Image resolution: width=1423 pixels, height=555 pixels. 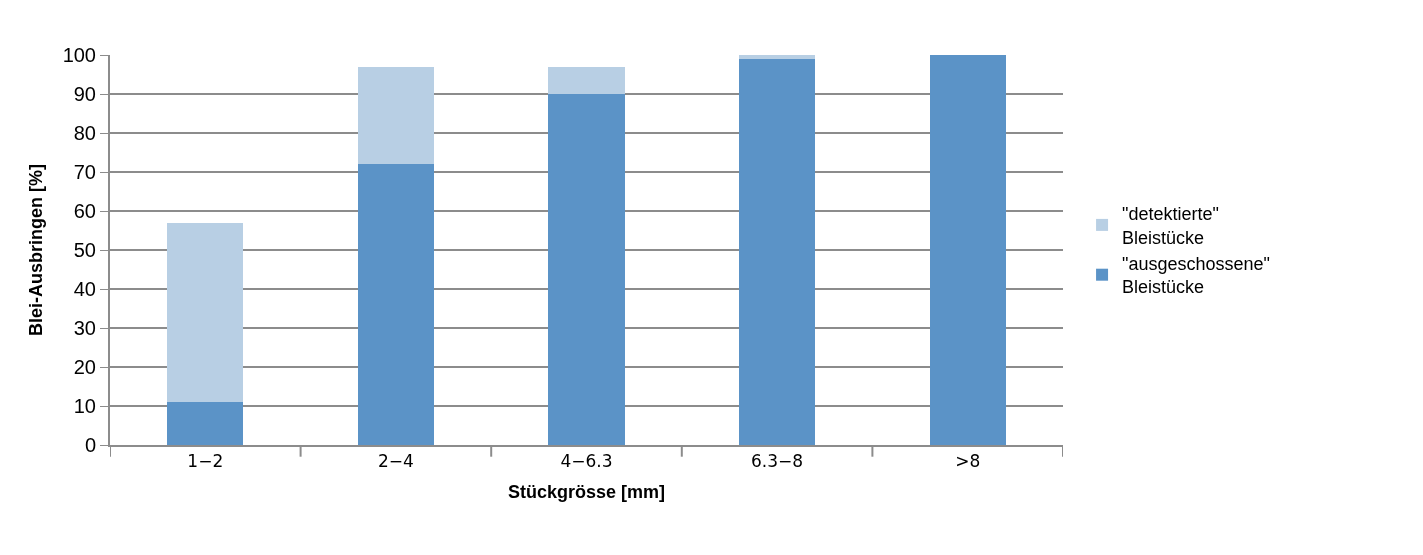 What do you see at coordinates (36, 250) in the screenshot?
I see `y-axis-title: Blei-Ausbringen [%]` at bounding box center [36, 250].